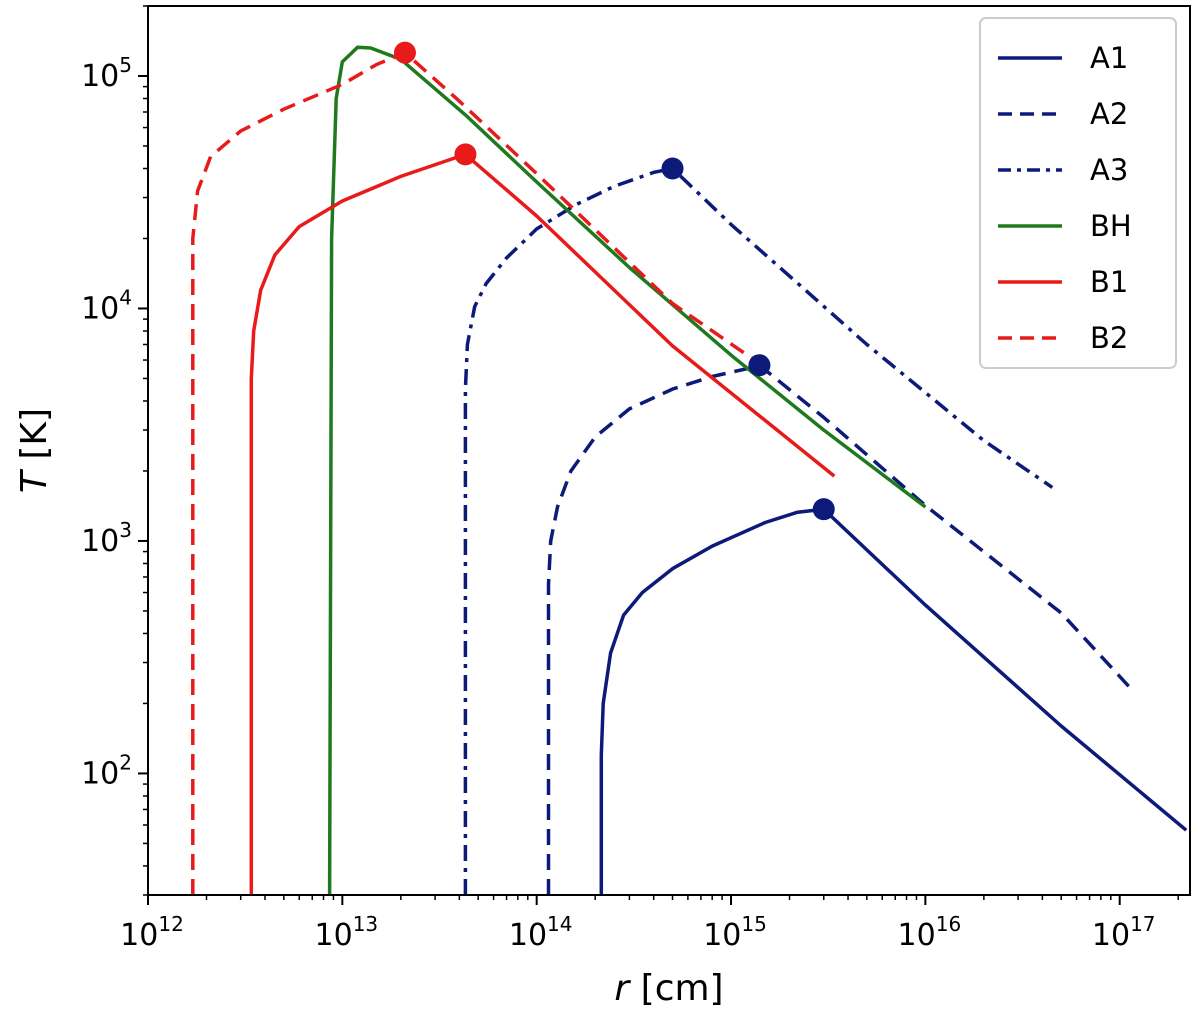  Describe the element at coordinates (34, 439) in the screenshot. I see `y-axis-unit: [K]` at that location.